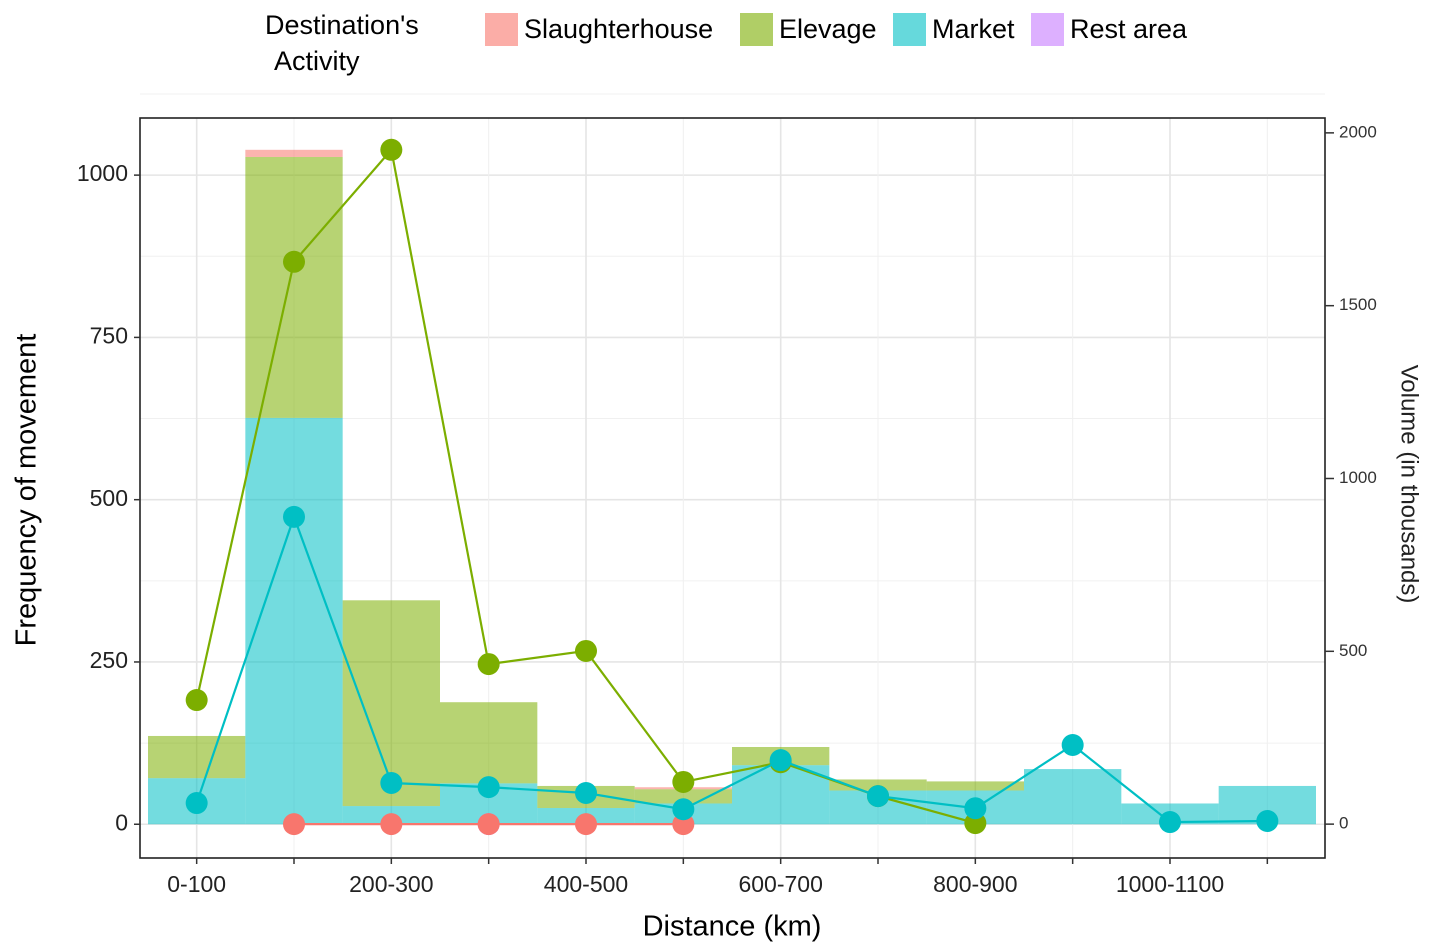 The image size is (1434, 947). I want to click on y2-axis-title: Volume (in thousands), so click(1409, 484).